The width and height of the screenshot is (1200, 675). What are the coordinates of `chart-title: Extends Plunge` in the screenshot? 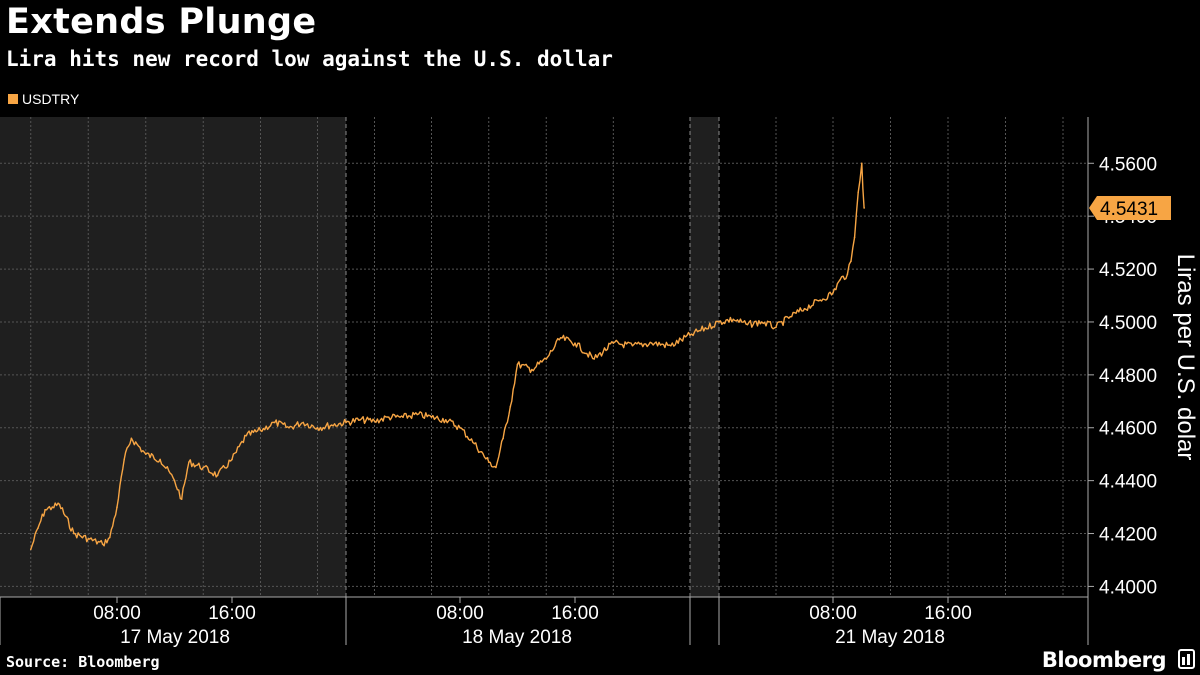 It's located at (161, 22).